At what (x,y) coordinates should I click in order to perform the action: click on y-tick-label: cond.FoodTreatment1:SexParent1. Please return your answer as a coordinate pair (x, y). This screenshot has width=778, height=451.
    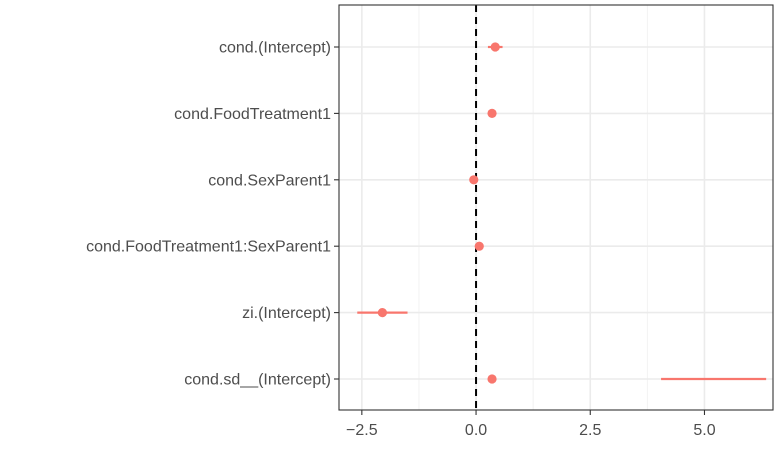
    Looking at the image, I should click on (208, 247).